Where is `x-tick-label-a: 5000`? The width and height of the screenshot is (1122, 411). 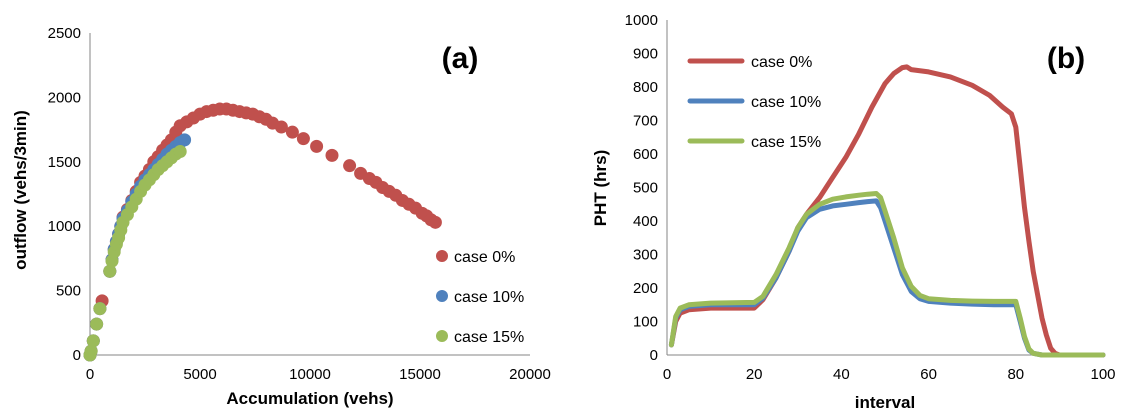 x-tick-label-a: 5000 is located at coordinates (199, 374).